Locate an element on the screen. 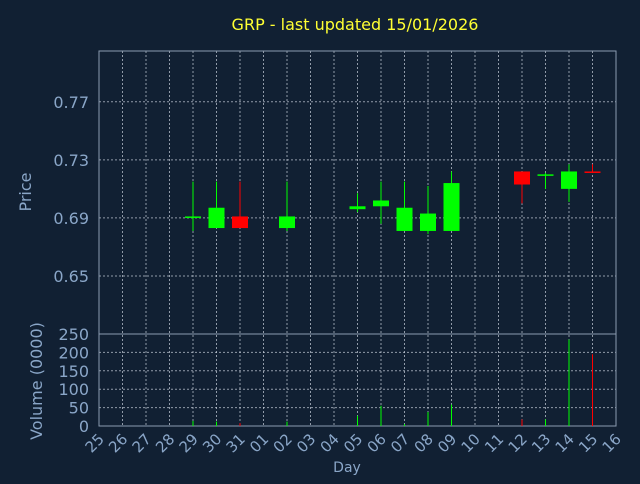 The width and height of the screenshot is (640, 484). day-tick-label: 26 is located at coordinates (118, 443).